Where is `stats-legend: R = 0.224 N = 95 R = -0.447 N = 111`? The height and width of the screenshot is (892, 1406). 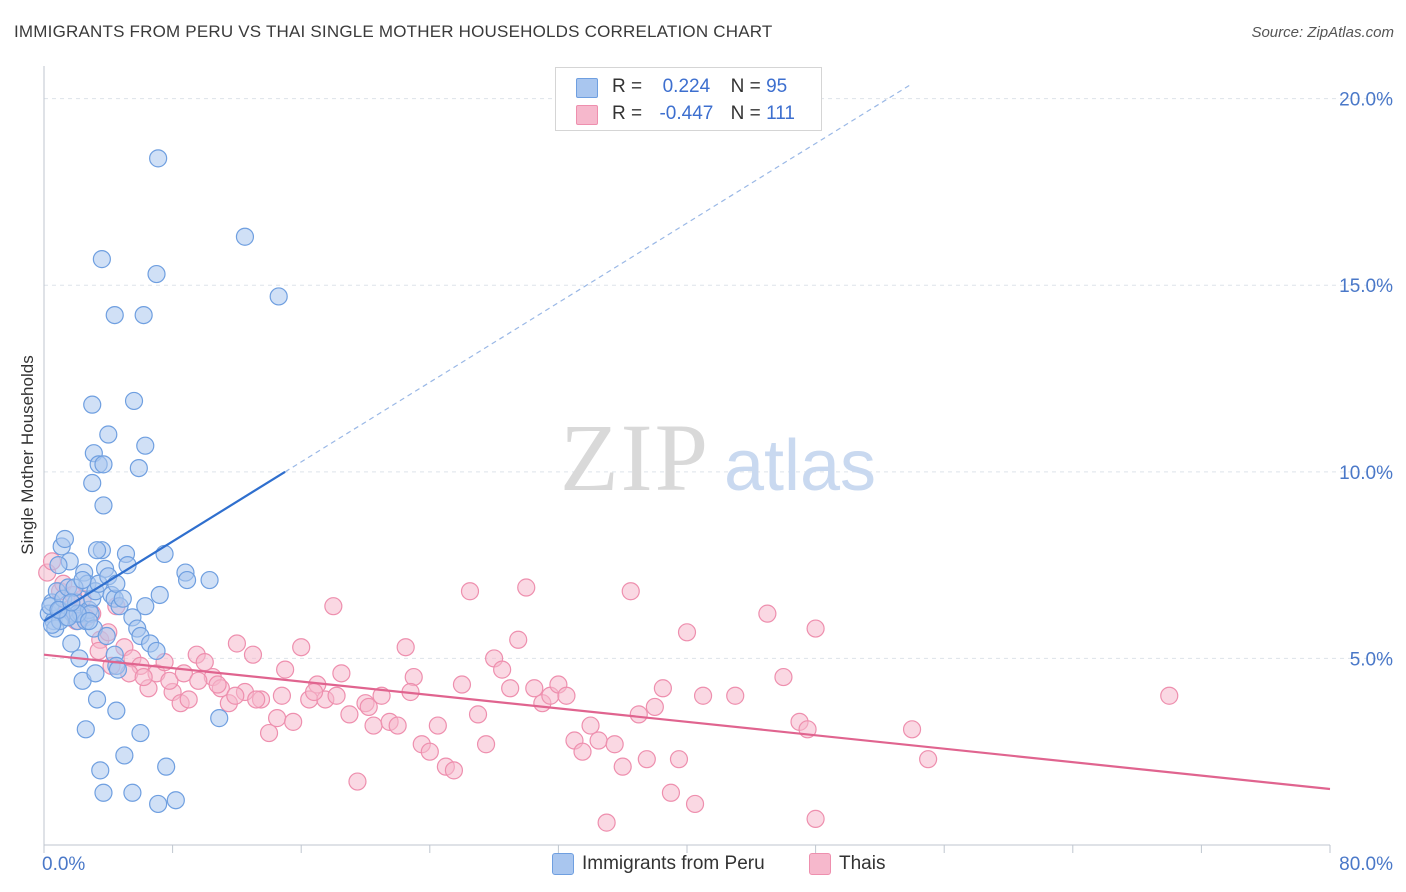
stats-legend: R = 0.224 N = 95 R = -0.447 N = 111 is located at coordinates (688, 99).